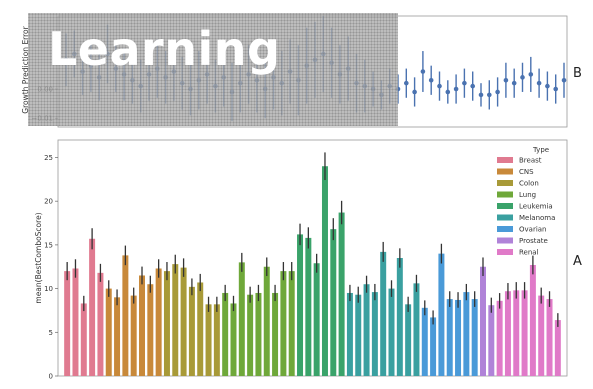 This screenshot has width=593, height=389. I want to click on panel-a-y-tick-label: 0, so click(51, 377).